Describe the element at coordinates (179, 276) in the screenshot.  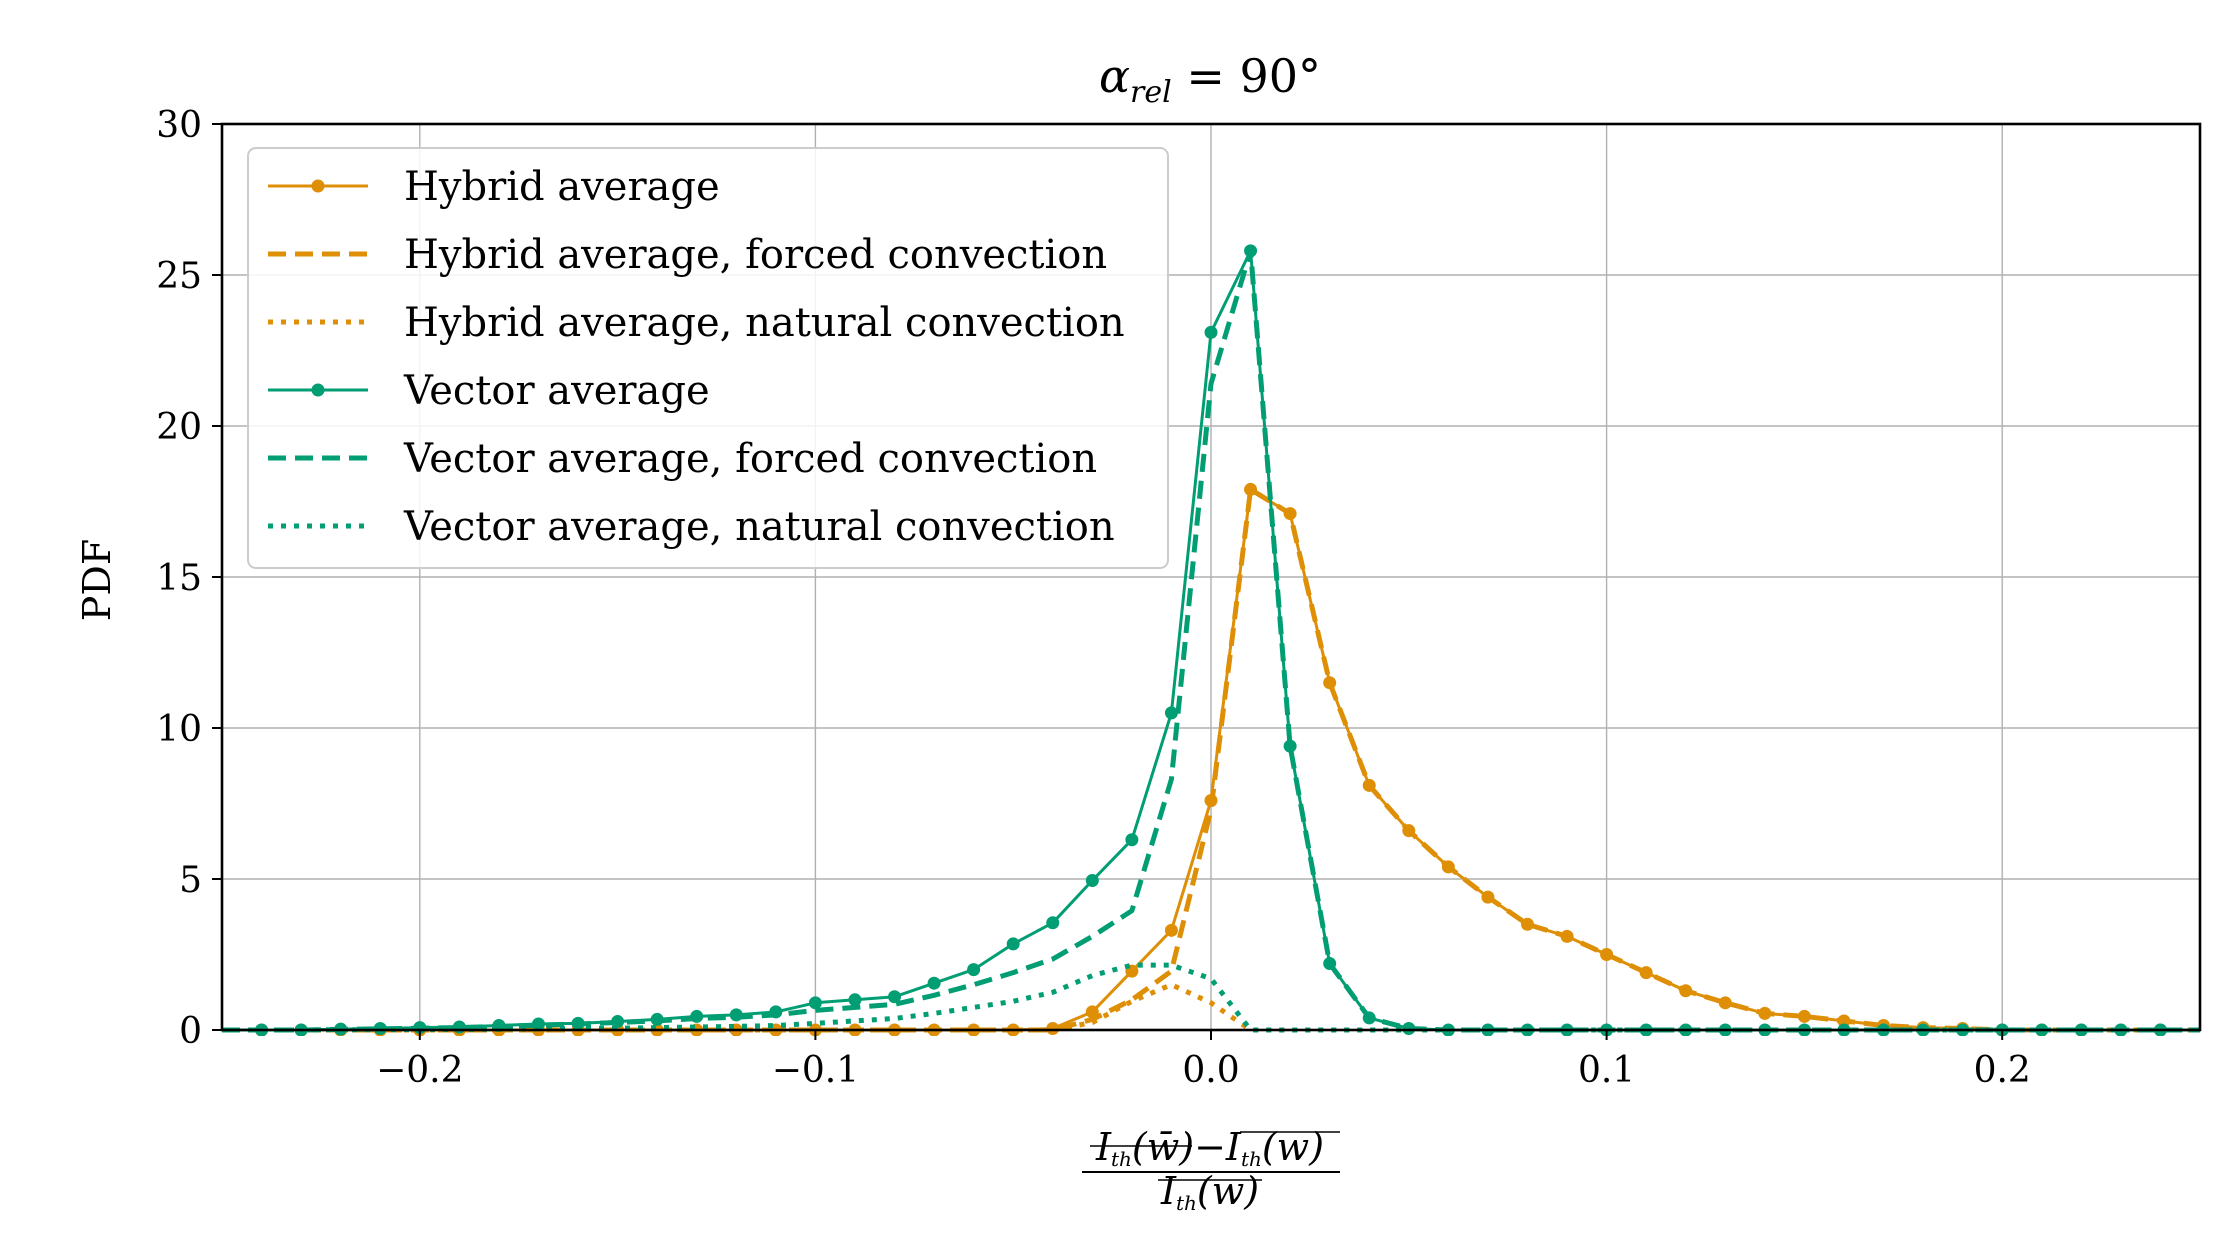
I see `y-tick-label: 25` at that location.